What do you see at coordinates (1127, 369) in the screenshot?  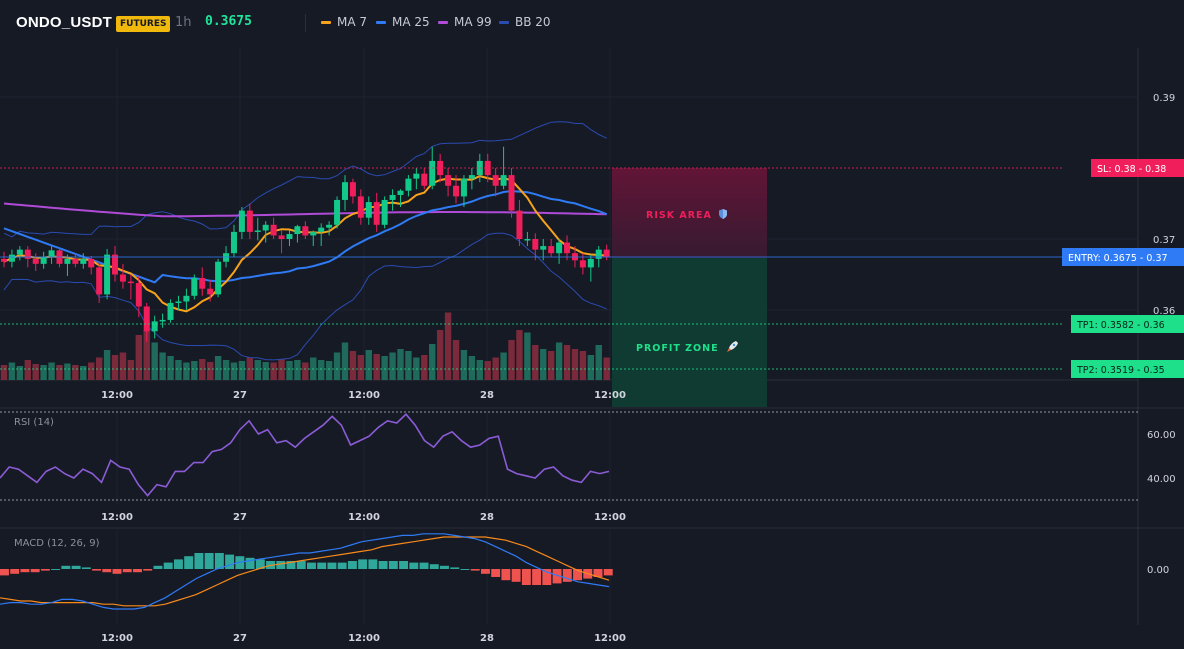 I see `tp2-label: TP2: 0.3519 - 0.35` at bounding box center [1127, 369].